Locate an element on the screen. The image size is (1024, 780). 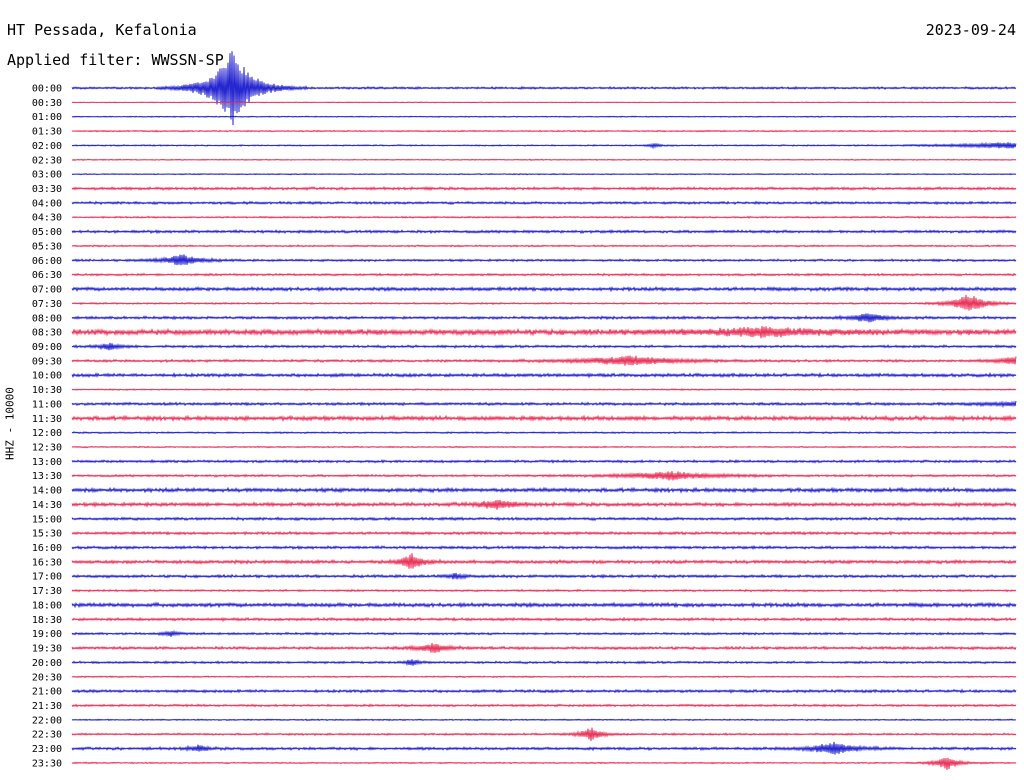
time-tick-label: 23:00 is located at coordinates (47, 749).